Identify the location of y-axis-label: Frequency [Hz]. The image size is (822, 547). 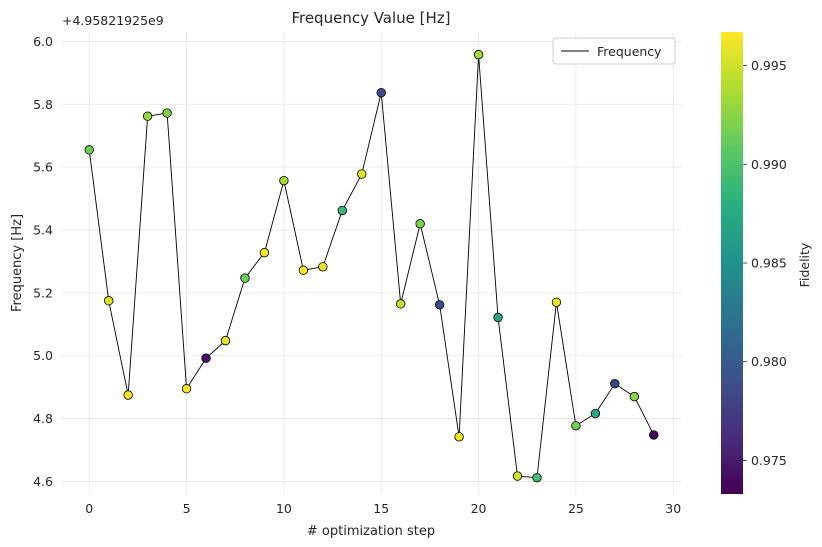
(17, 263).